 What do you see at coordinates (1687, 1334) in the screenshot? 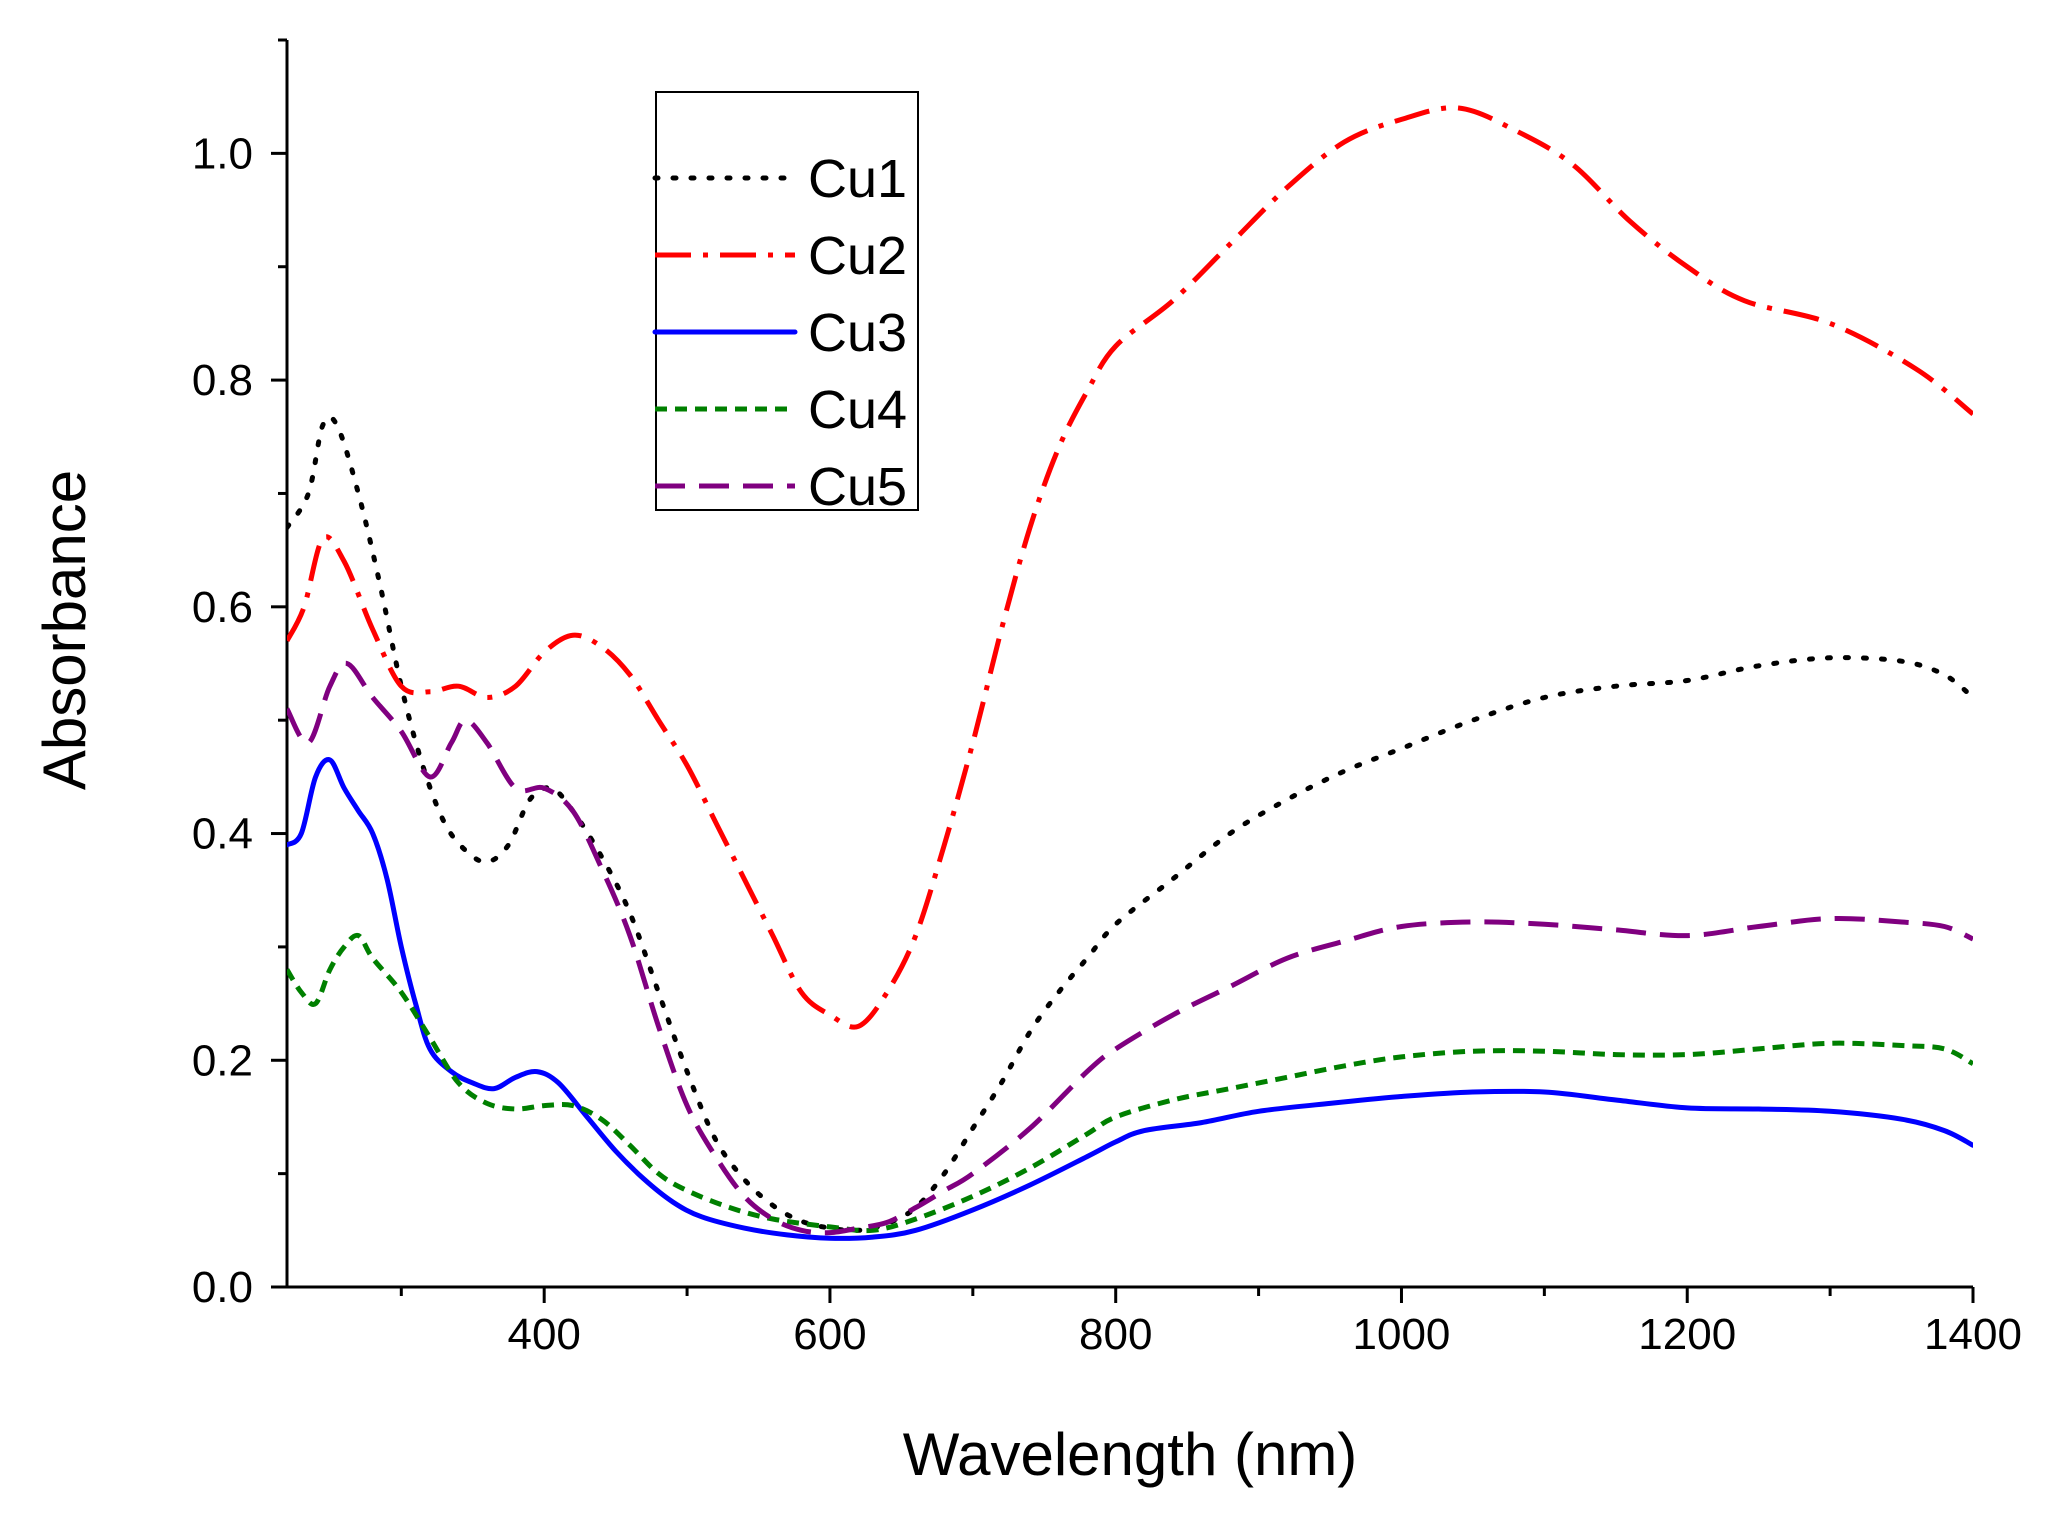
I see `x-tick-label: 1200` at bounding box center [1687, 1334].